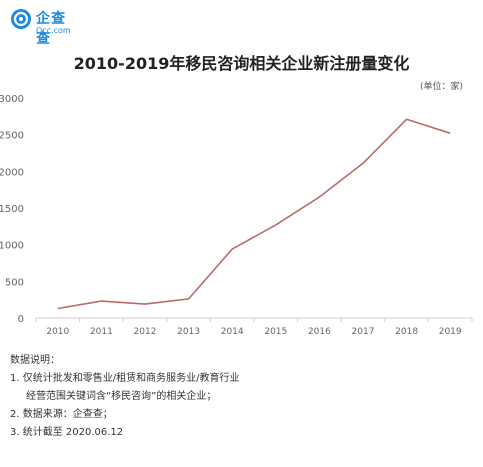 The height and width of the screenshot is (467, 483). What do you see at coordinates (67, 432) in the screenshot?
I see `note-3: 3. 统计截至 2020.06.12` at bounding box center [67, 432].